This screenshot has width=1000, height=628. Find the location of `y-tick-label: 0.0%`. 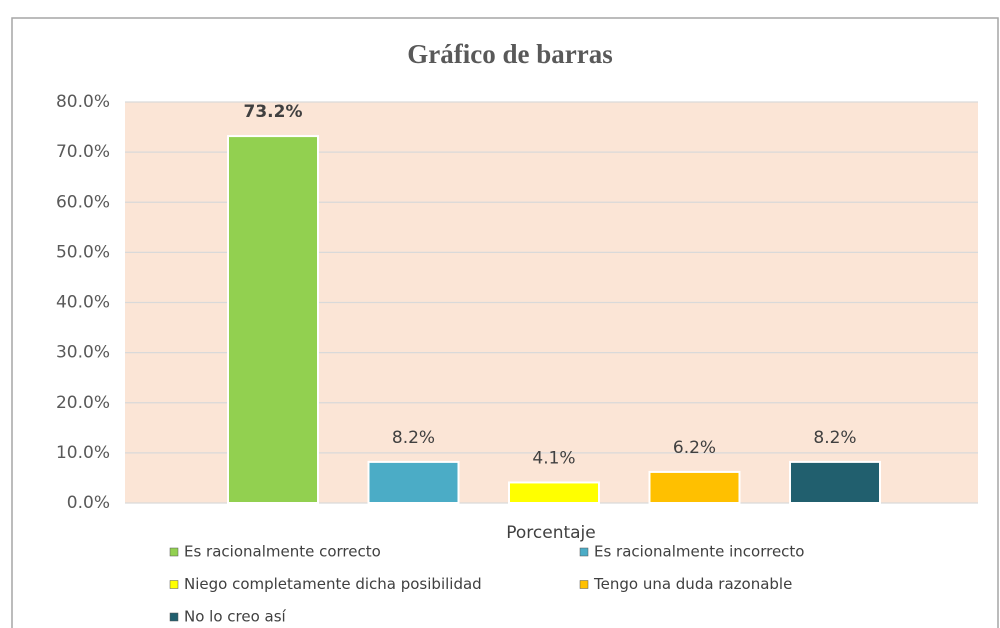

y-tick-label: 0.0% is located at coordinates (88, 503).